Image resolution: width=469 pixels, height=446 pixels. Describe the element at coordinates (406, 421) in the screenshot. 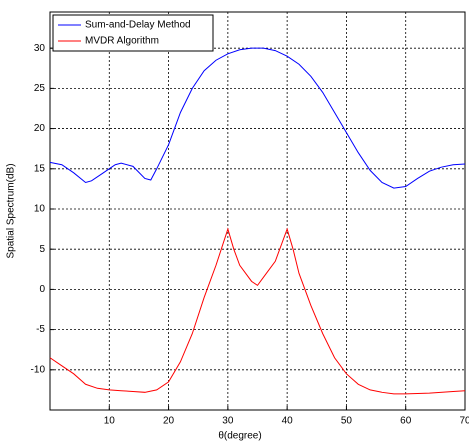

I see `x-tick-label: 60` at that location.